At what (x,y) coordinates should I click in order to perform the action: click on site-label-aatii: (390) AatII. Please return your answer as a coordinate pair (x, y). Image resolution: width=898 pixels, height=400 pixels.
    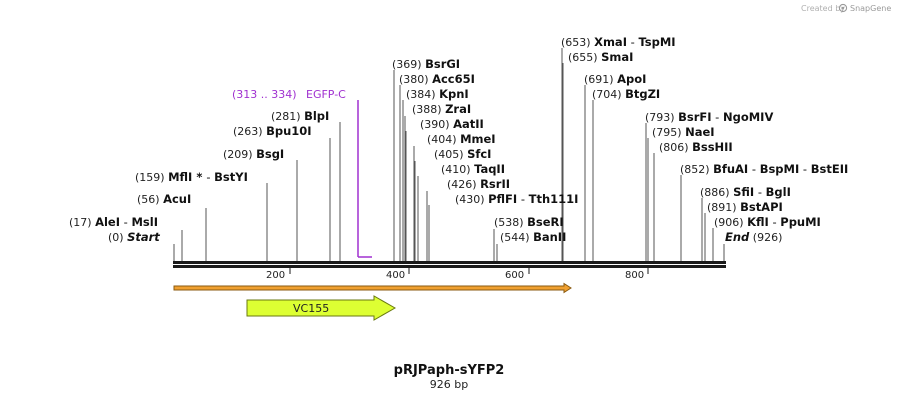
    Looking at the image, I should click on (452, 124).